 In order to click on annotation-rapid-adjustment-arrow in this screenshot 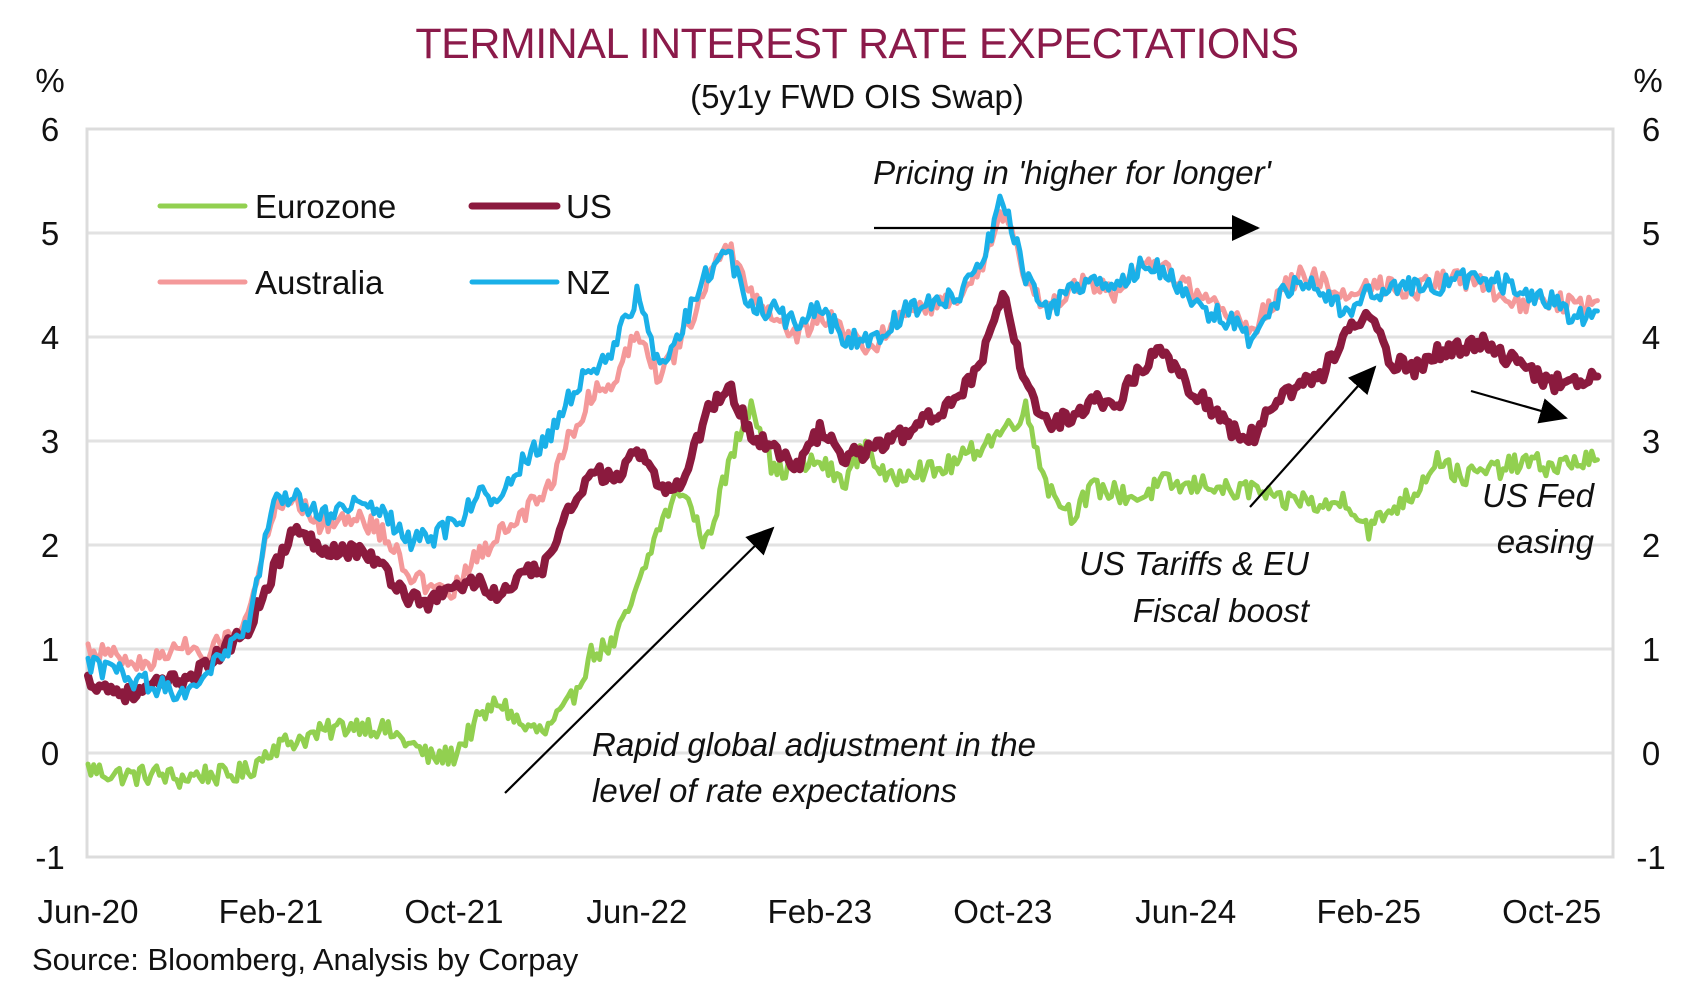, I will do `click(639, 660)`.